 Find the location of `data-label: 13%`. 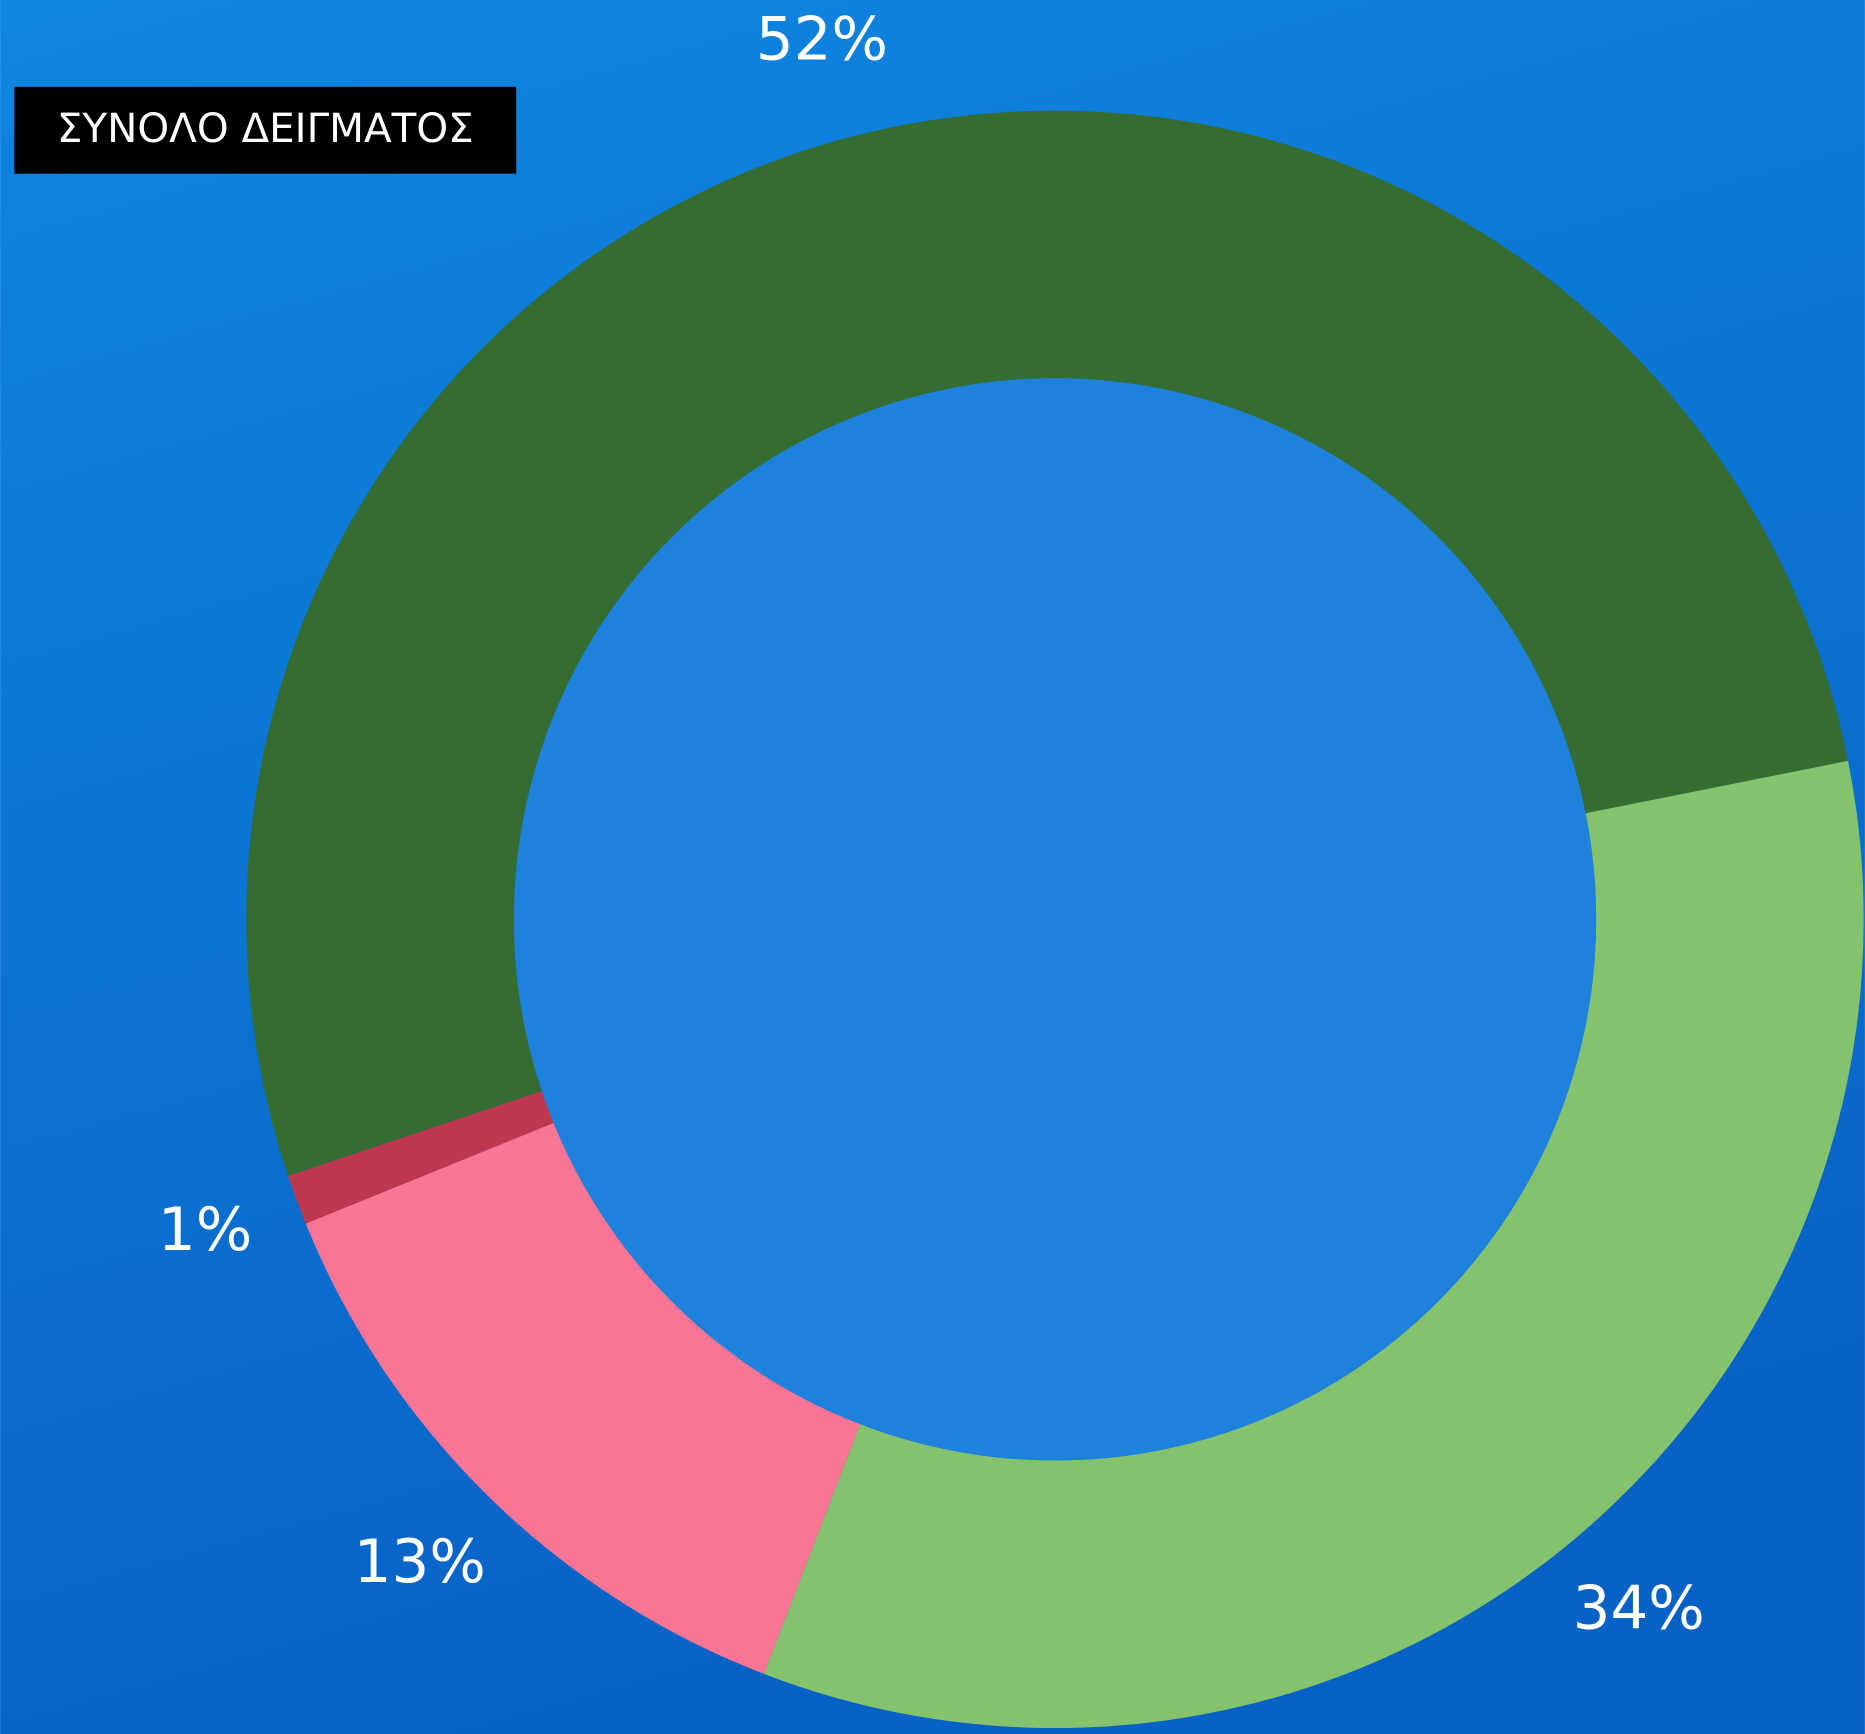

data-label: 13% is located at coordinates (420, 1562).